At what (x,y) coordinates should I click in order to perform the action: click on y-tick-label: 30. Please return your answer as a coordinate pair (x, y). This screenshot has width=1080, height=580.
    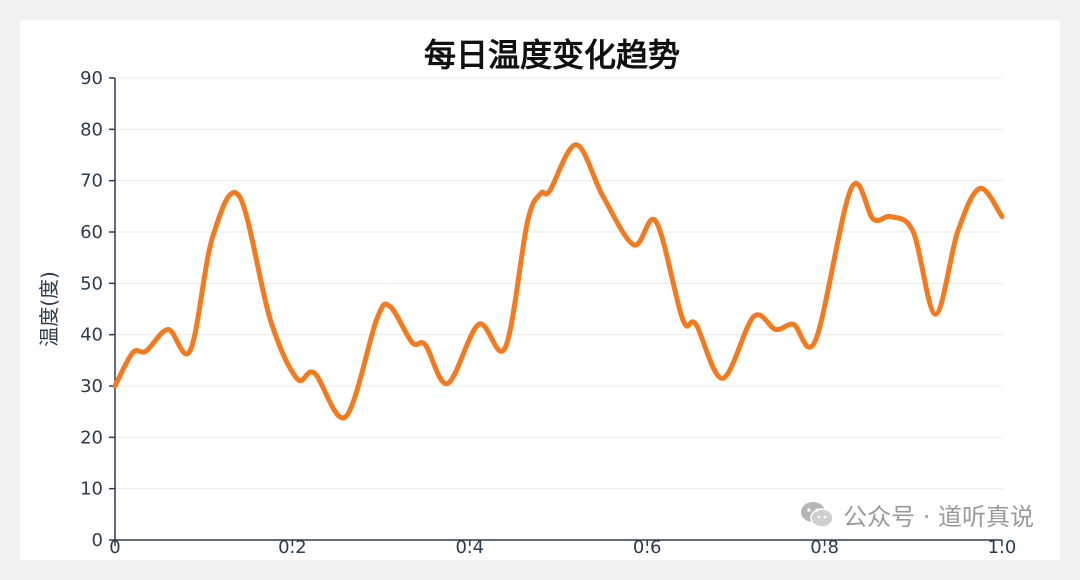
    Looking at the image, I should click on (91, 386).